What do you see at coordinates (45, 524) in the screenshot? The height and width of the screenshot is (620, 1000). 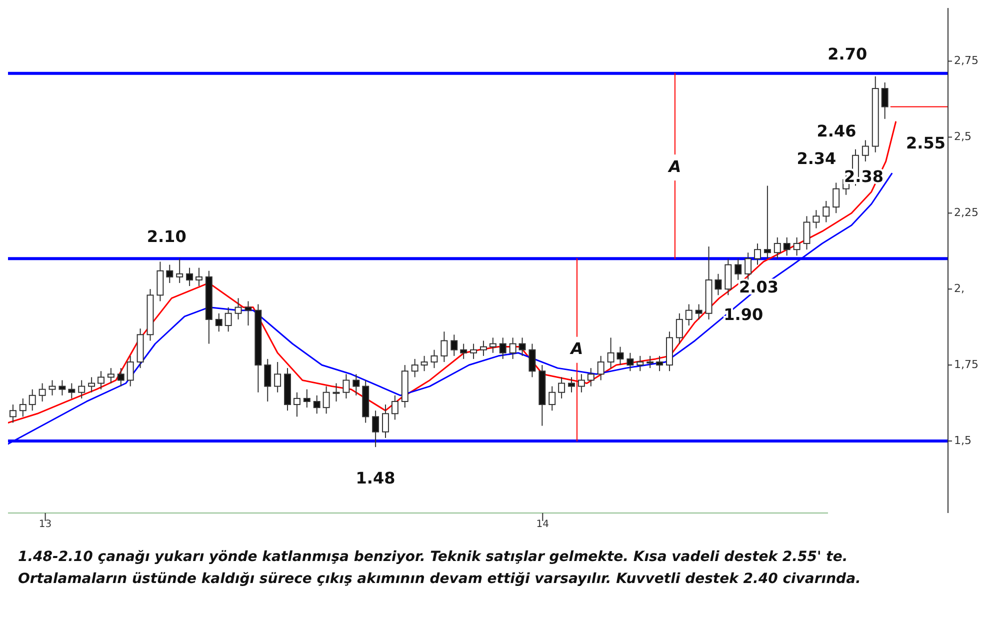 I see `x-tick-label: 13` at bounding box center [45, 524].